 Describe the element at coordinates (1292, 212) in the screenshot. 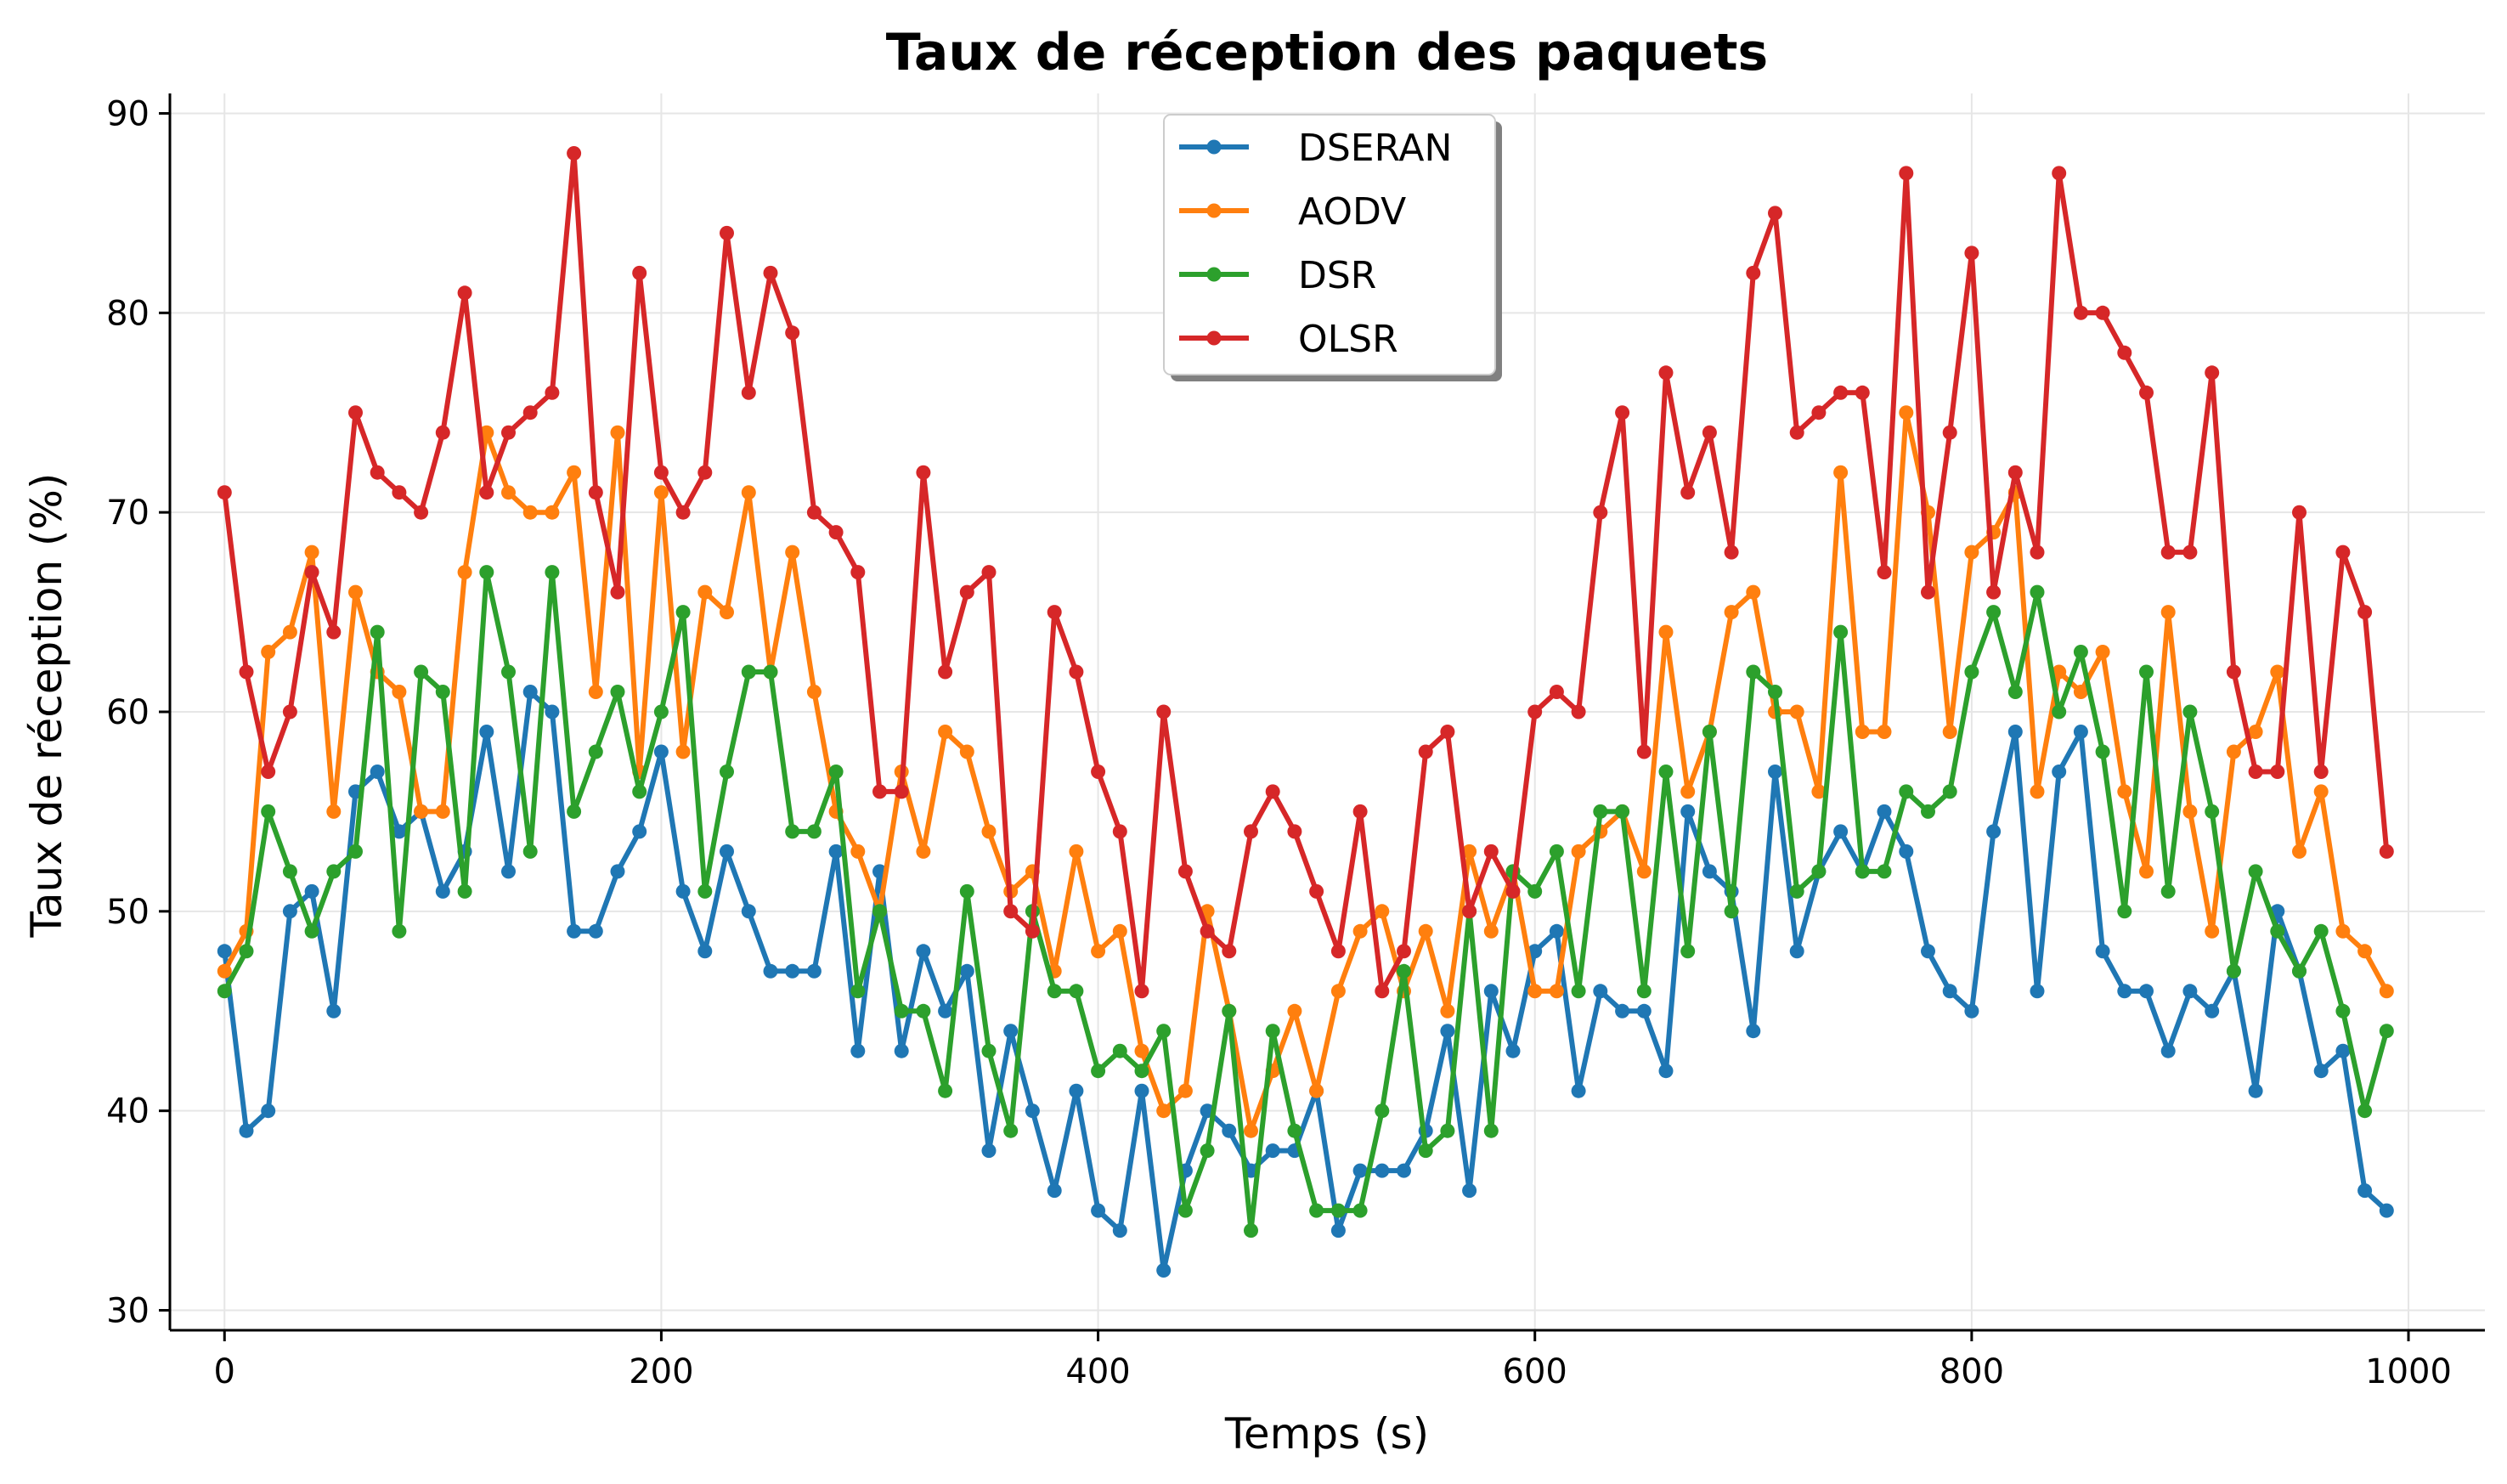

I see `legend-item-aodv: AODV` at that location.